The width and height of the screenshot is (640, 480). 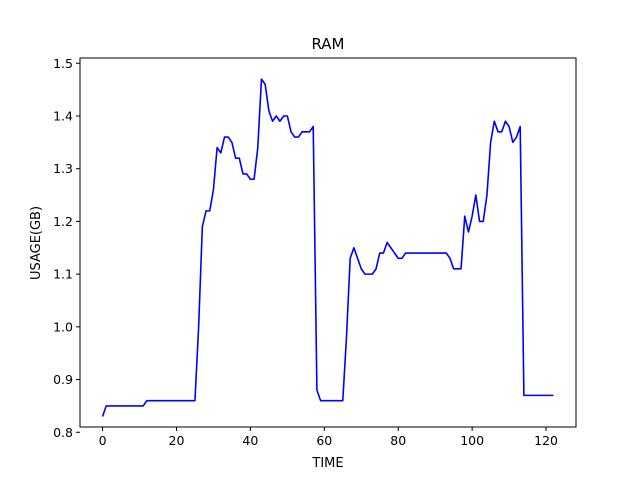 I want to click on y-tick-label: 0.8, so click(x=63, y=432).